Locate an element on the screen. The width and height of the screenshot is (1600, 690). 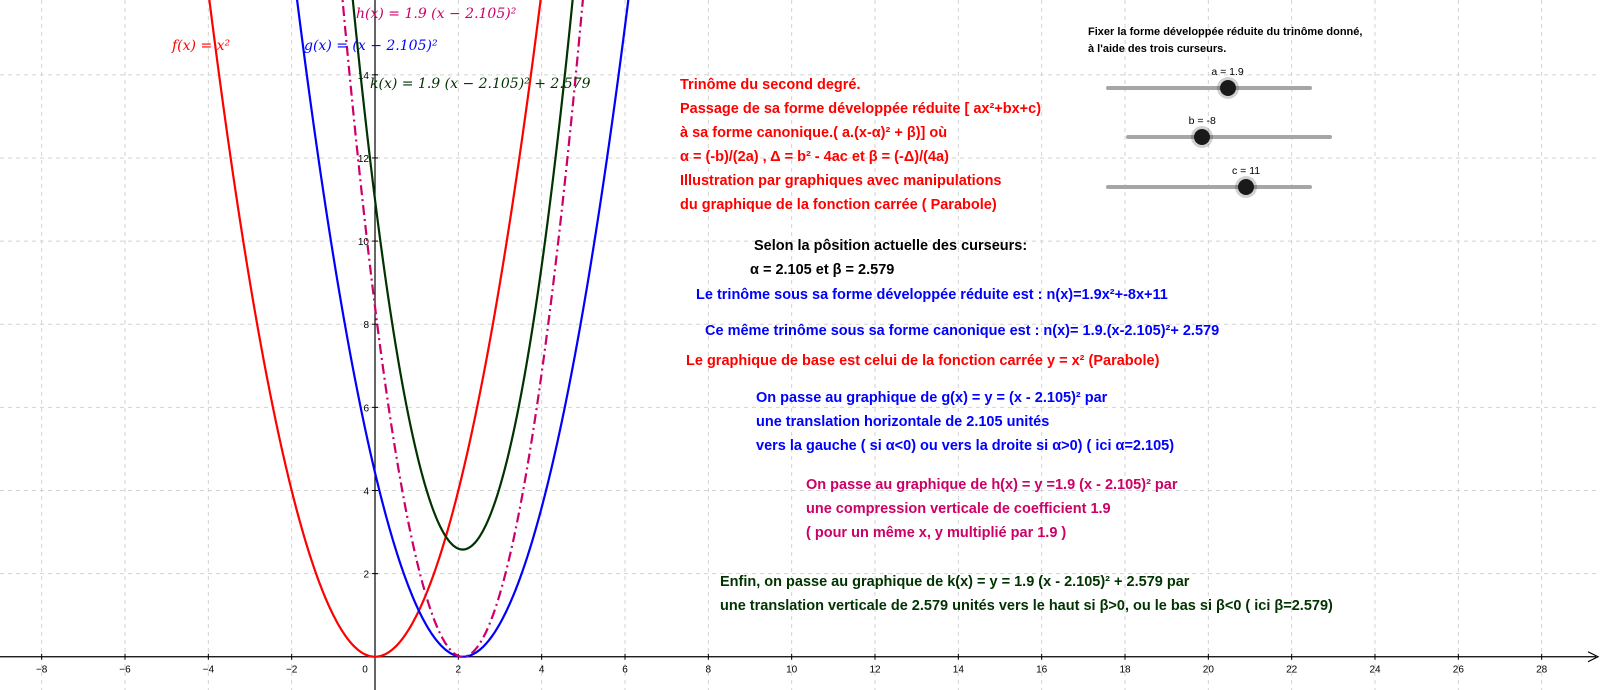
y-tick-label: 4 is located at coordinates (366, 491).